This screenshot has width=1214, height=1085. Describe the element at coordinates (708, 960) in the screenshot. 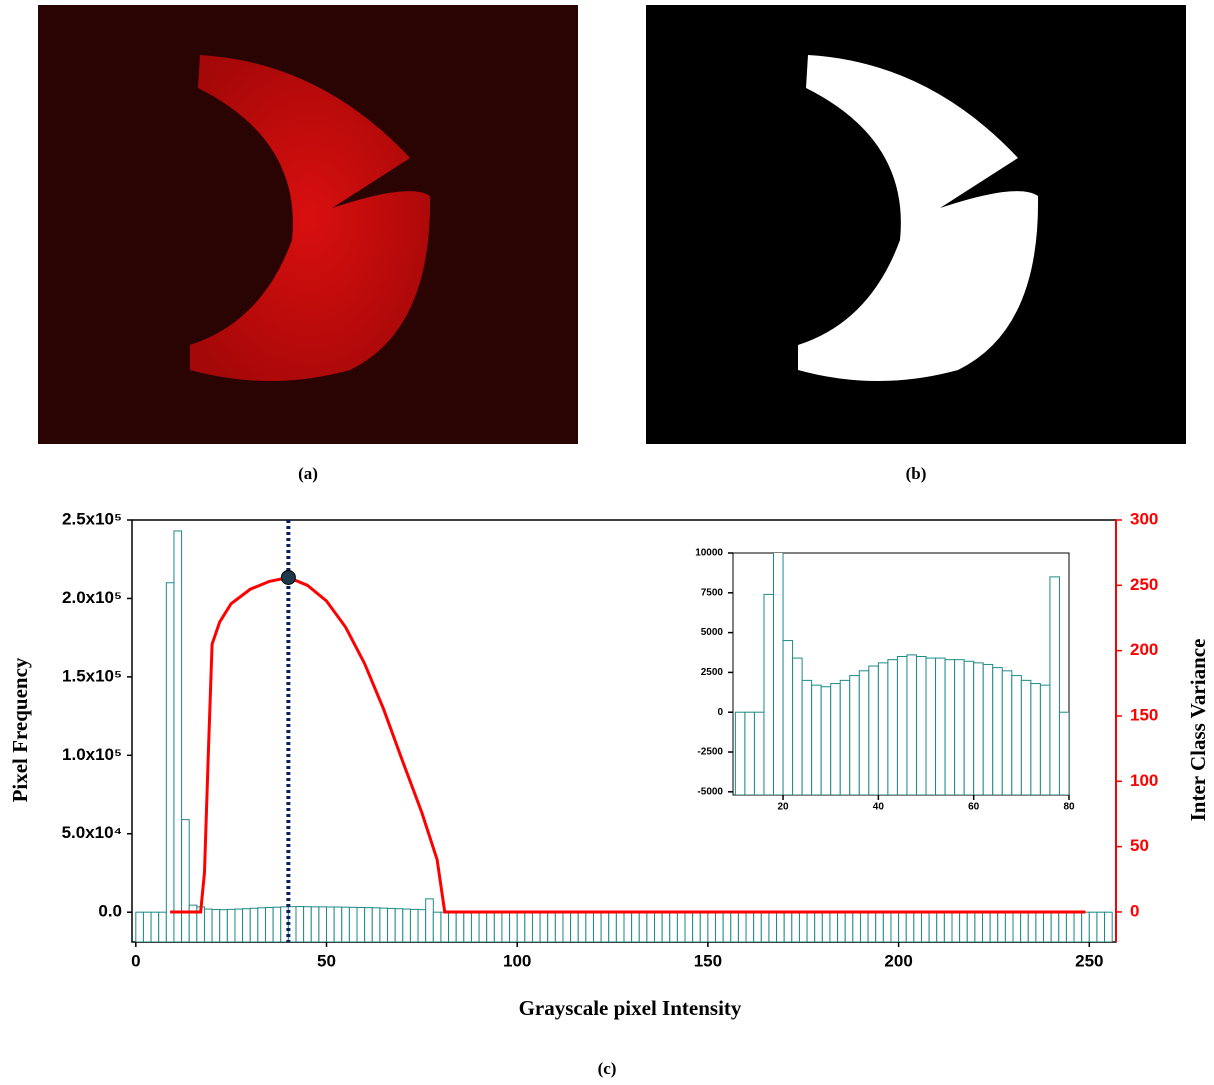

I see `x-tick-label: 150` at that location.